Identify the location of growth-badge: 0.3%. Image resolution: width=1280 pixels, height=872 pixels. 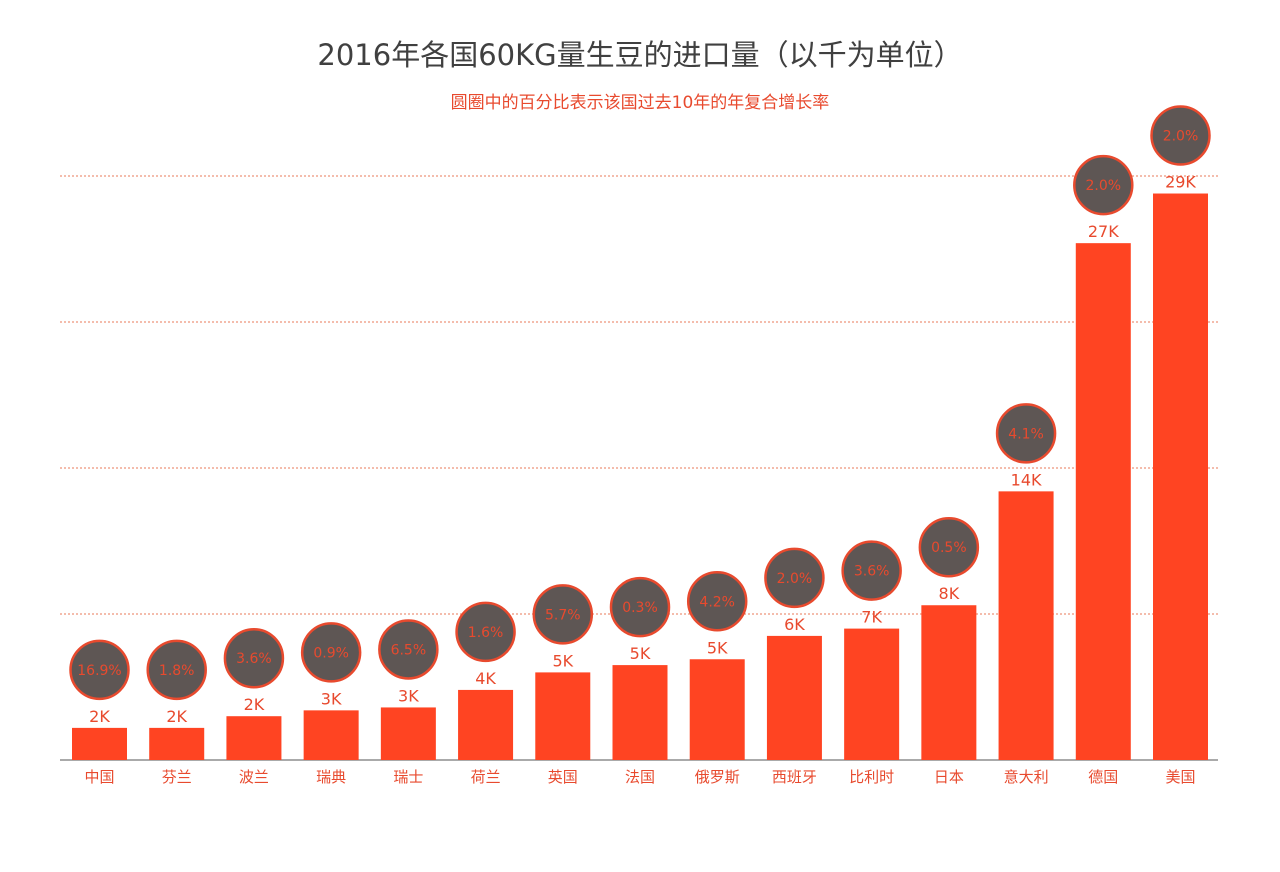
(640, 607).